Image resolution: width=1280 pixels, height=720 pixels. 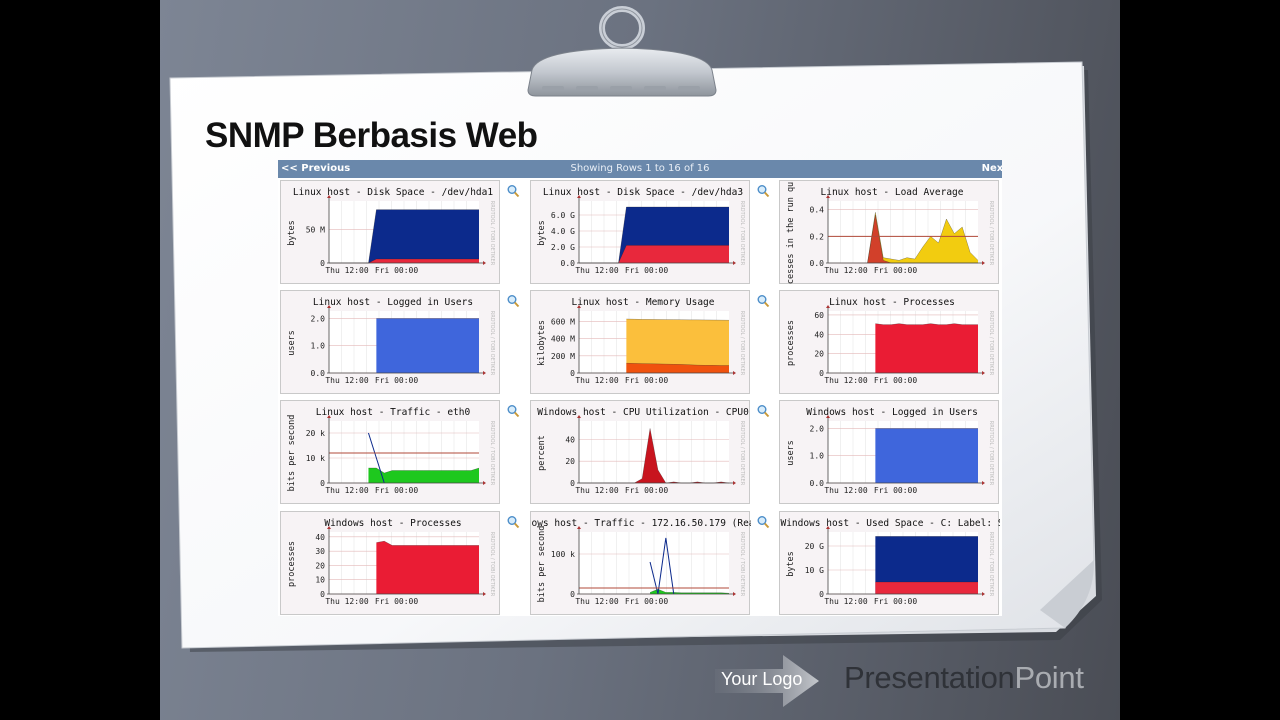 What do you see at coordinates (371, 135) in the screenshot?
I see `slide-title: SNMP Berbasis Web` at bounding box center [371, 135].